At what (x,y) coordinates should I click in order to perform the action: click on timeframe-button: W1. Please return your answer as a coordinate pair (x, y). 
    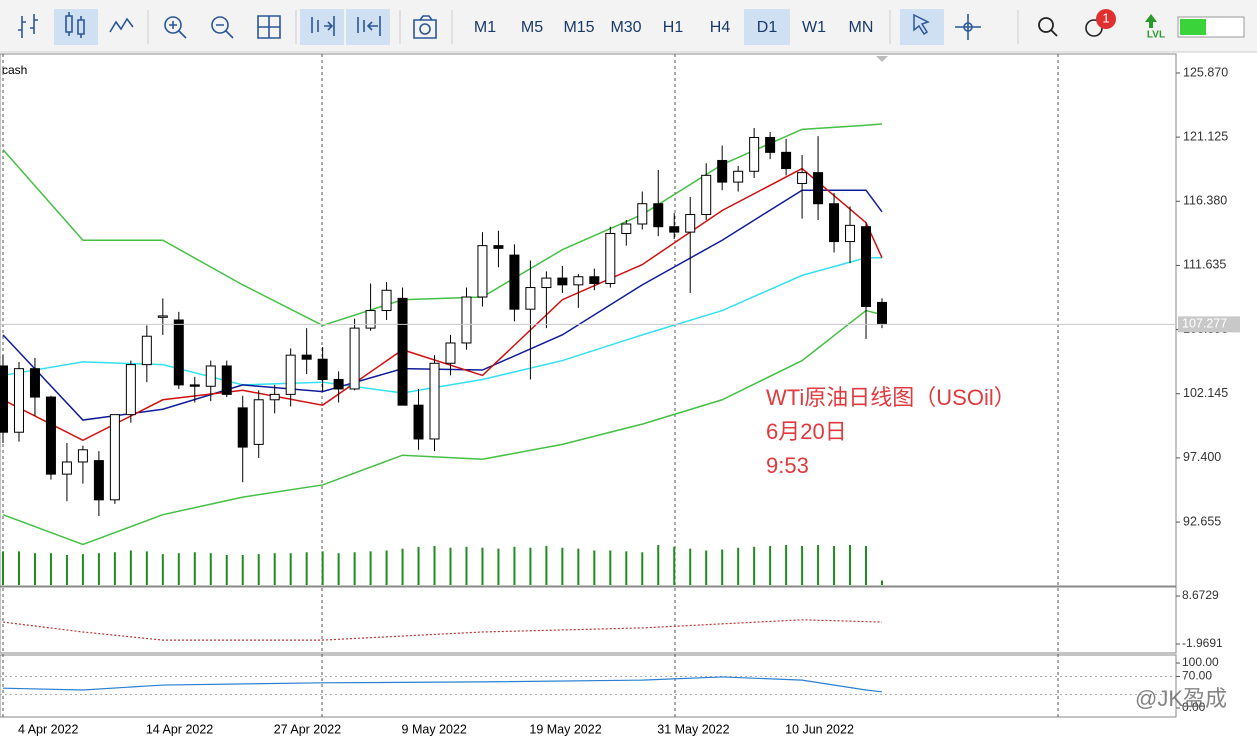
    Looking at the image, I should click on (814, 27).